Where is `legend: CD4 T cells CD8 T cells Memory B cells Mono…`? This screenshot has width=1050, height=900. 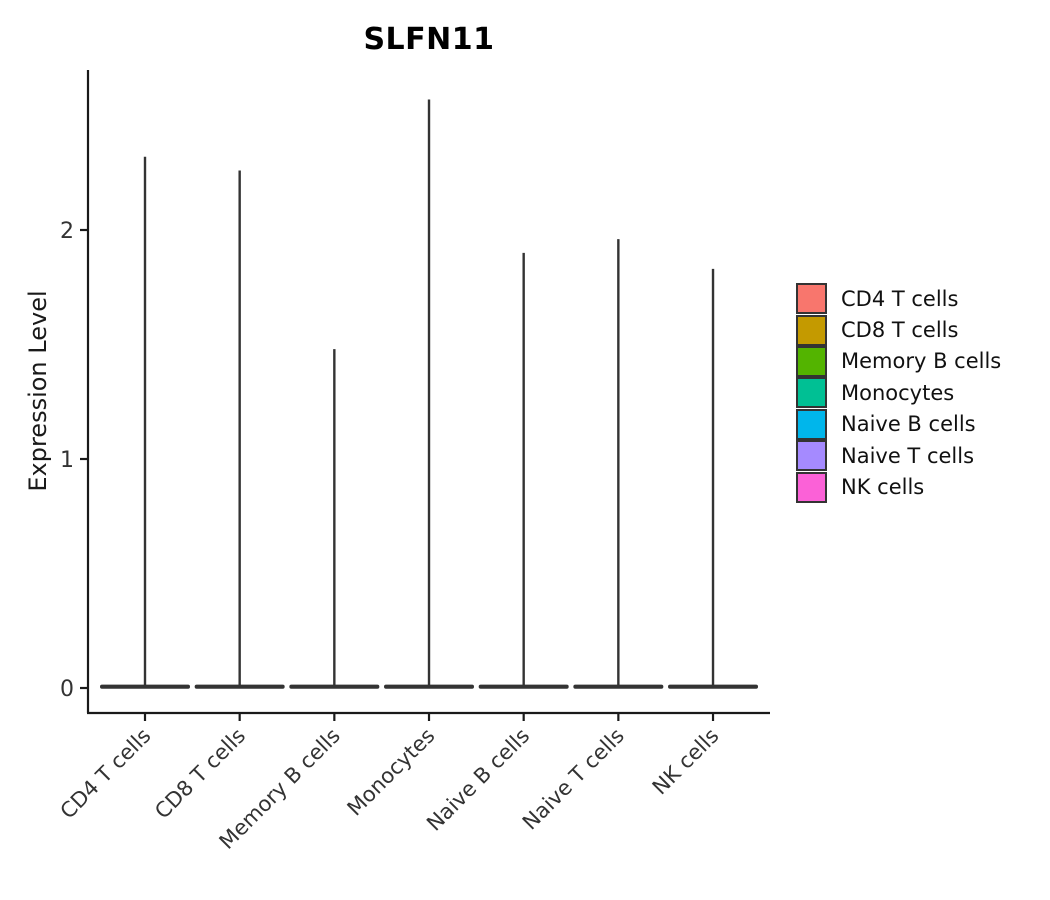
legend: CD4 T cells CD8 T cells Memory B cells Mono… is located at coordinates (898, 393).